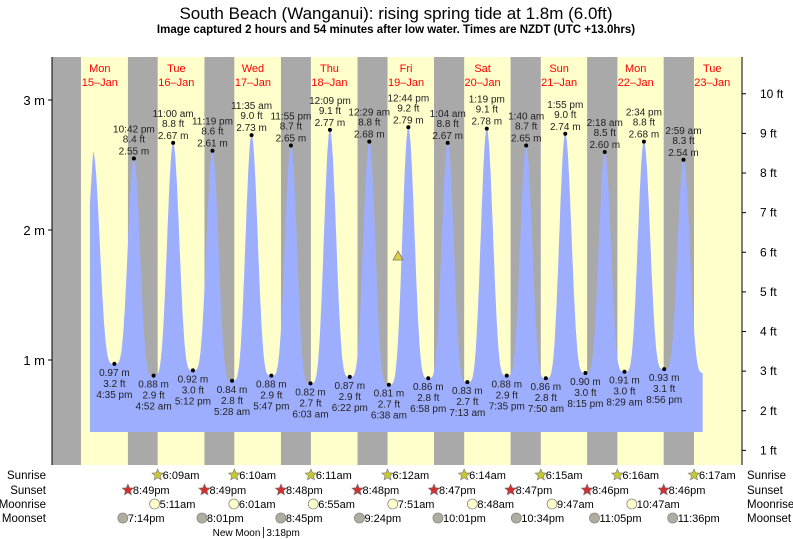  Describe the element at coordinates (310, 414) in the screenshot. I see `low-tide-time: 6:03 am` at that location.